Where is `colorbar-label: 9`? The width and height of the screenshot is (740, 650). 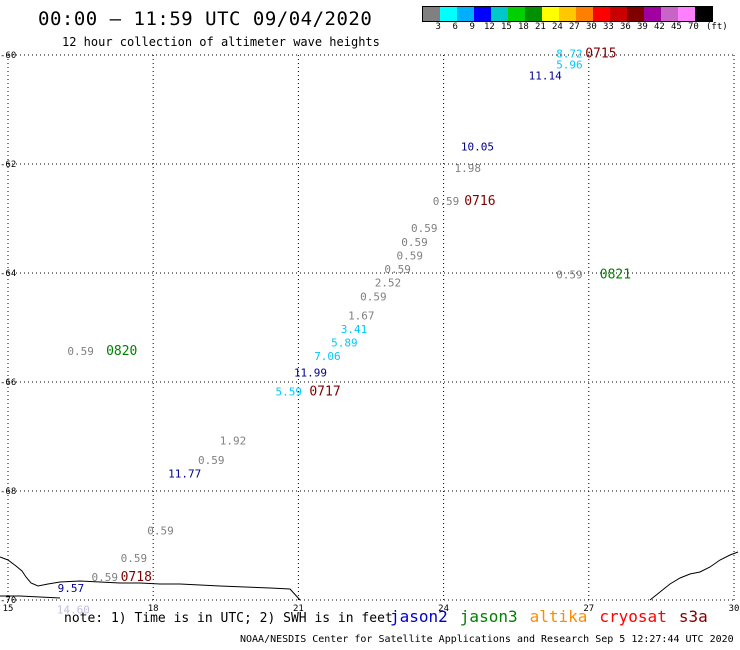 colorbar-label: 9 is located at coordinates (472, 27).